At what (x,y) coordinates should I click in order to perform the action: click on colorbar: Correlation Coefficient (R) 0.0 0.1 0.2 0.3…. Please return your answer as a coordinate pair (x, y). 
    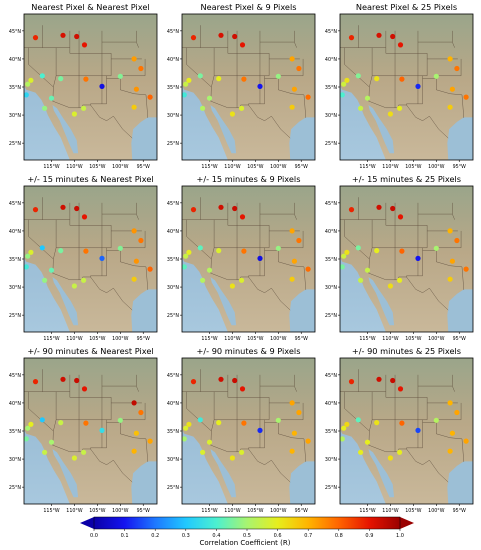
    Looking at the image, I should click on (247, 531).